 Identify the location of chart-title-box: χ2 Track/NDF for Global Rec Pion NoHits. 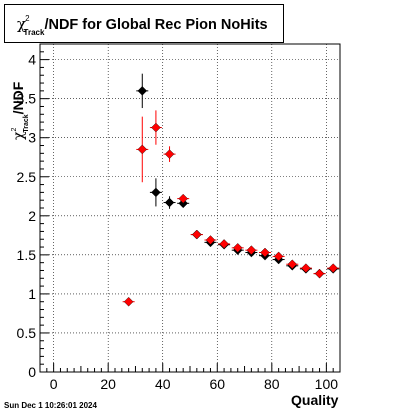
(144, 23).